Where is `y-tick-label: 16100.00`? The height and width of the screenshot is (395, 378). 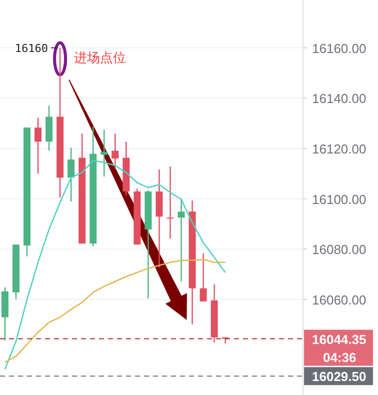
y-tick-label: 16100.00 is located at coordinates (339, 199).